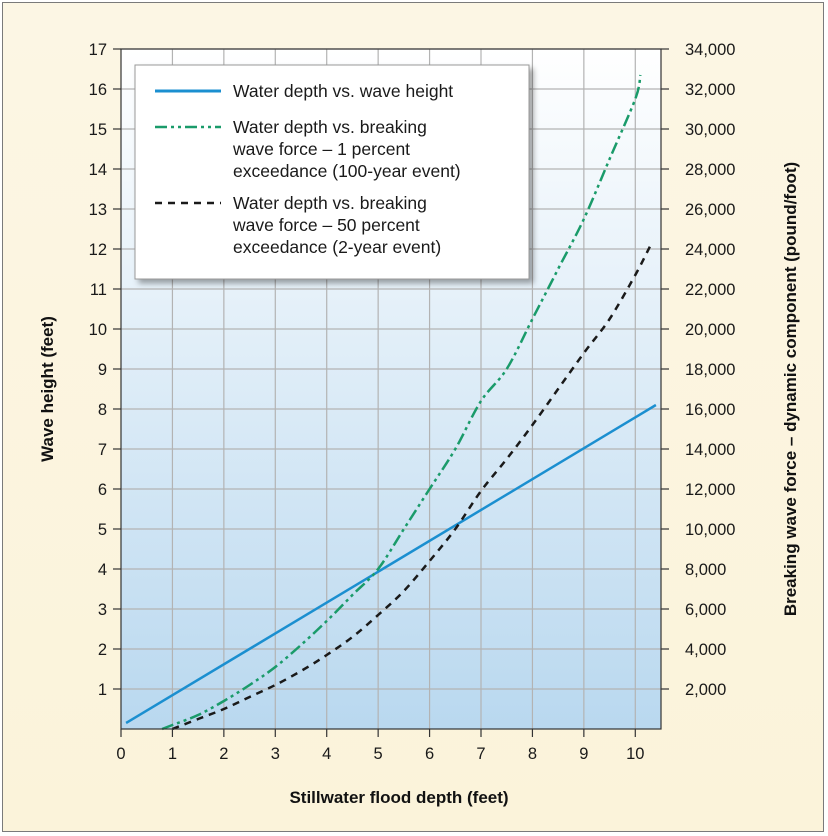  What do you see at coordinates (98, 50) in the screenshot?
I see `y-left-tick-label: 17` at bounding box center [98, 50].